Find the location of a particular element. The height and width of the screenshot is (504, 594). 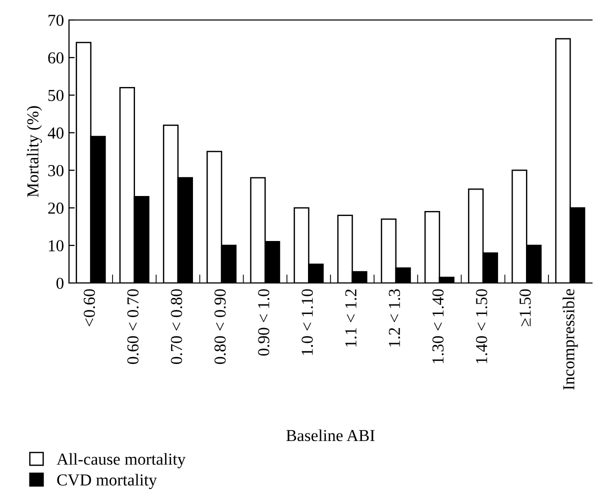

y-tick-label: 40 is located at coordinates (56, 133).